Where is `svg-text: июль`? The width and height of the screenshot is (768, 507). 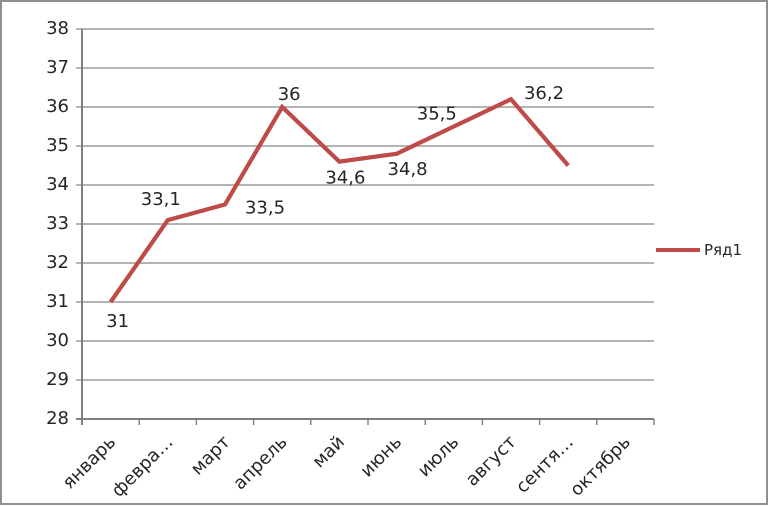
svg-text: июль is located at coordinates (438, 456).